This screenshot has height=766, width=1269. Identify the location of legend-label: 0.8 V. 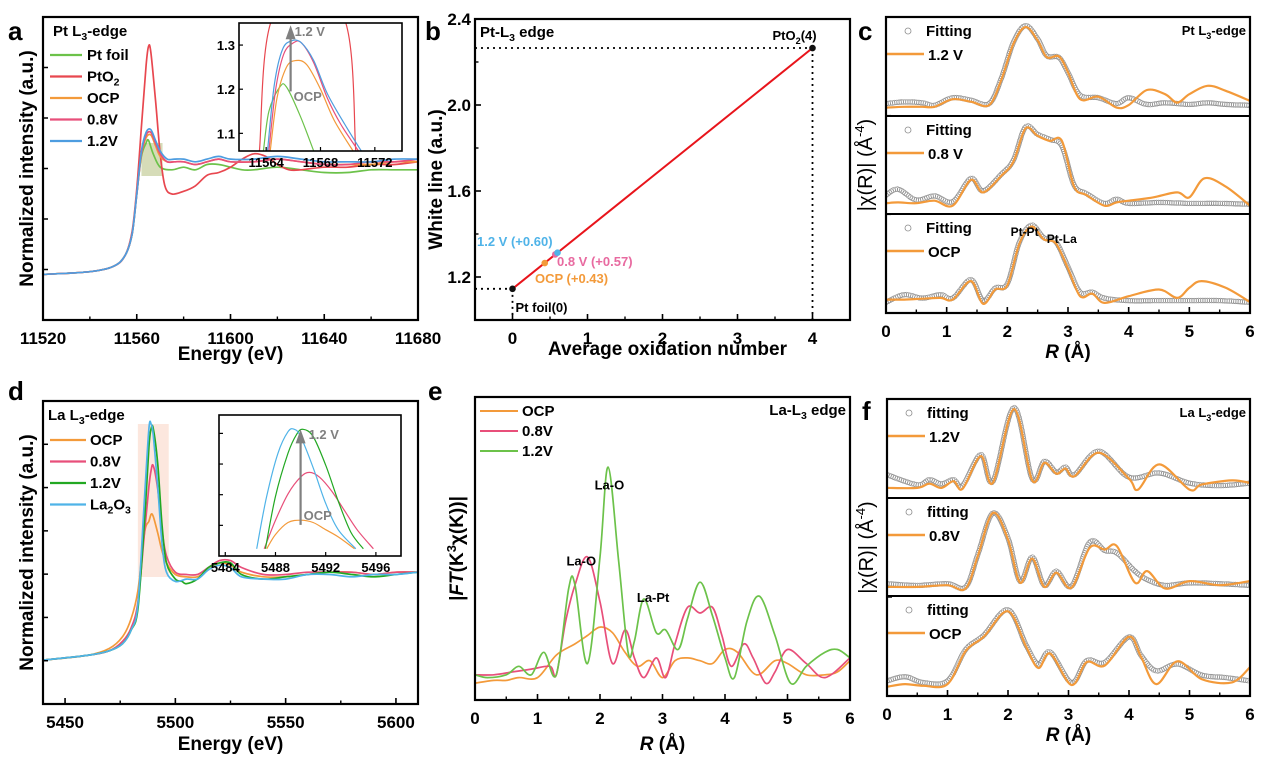
(945, 154).